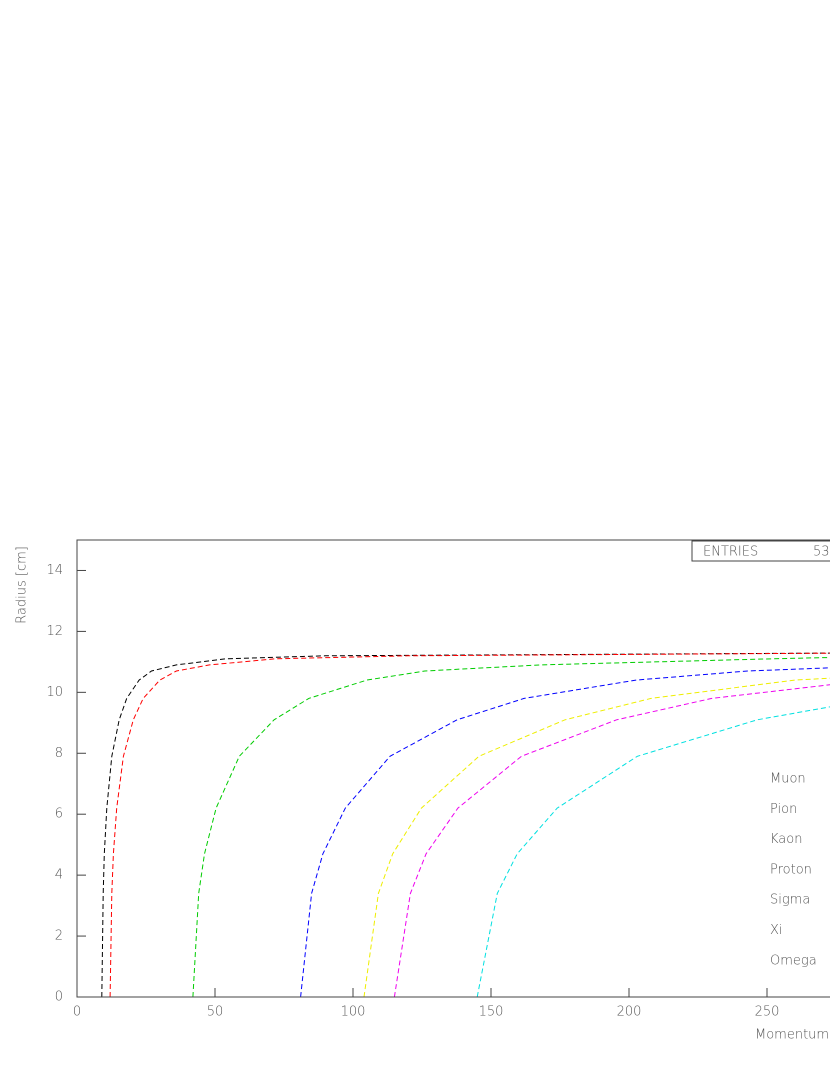 Image resolution: width=830 pixels, height=1075 pixels. What do you see at coordinates (788, 779) in the screenshot?
I see `legend-entry: Muon` at bounding box center [788, 779].